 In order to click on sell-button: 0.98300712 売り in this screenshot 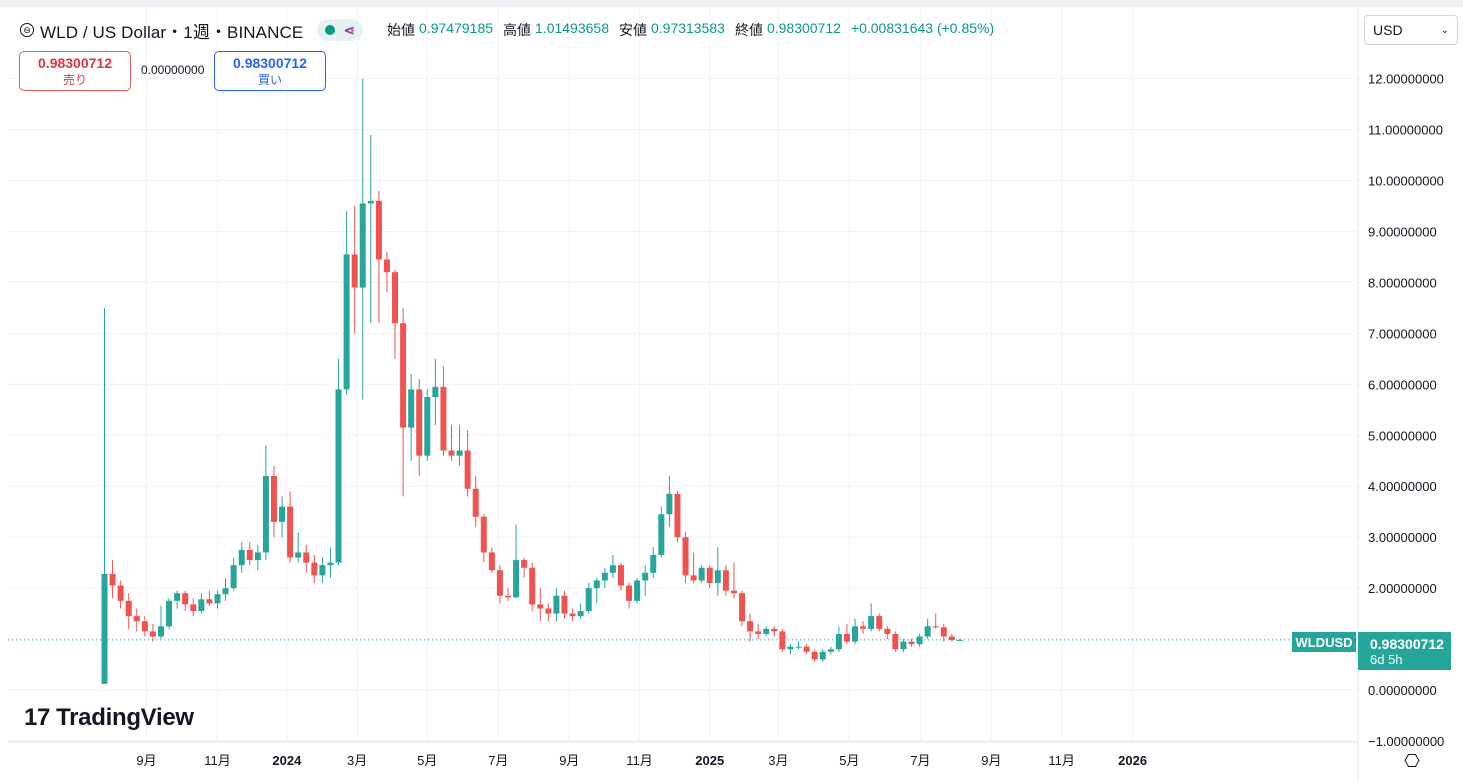, I will do `click(75, 71)`.